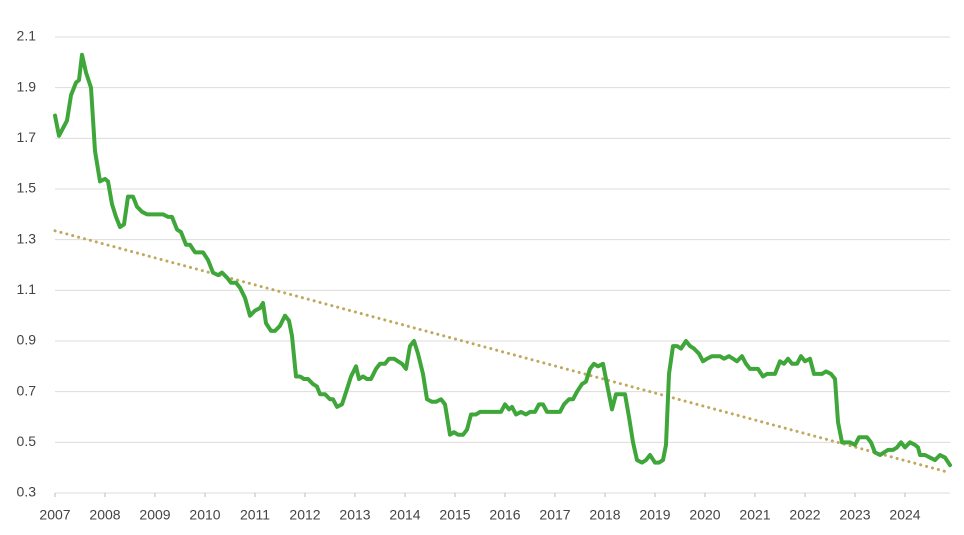  Describe the element at coordinates (27, 340) in the screenshot. I see `y-tick-label: 0.9` at that location.